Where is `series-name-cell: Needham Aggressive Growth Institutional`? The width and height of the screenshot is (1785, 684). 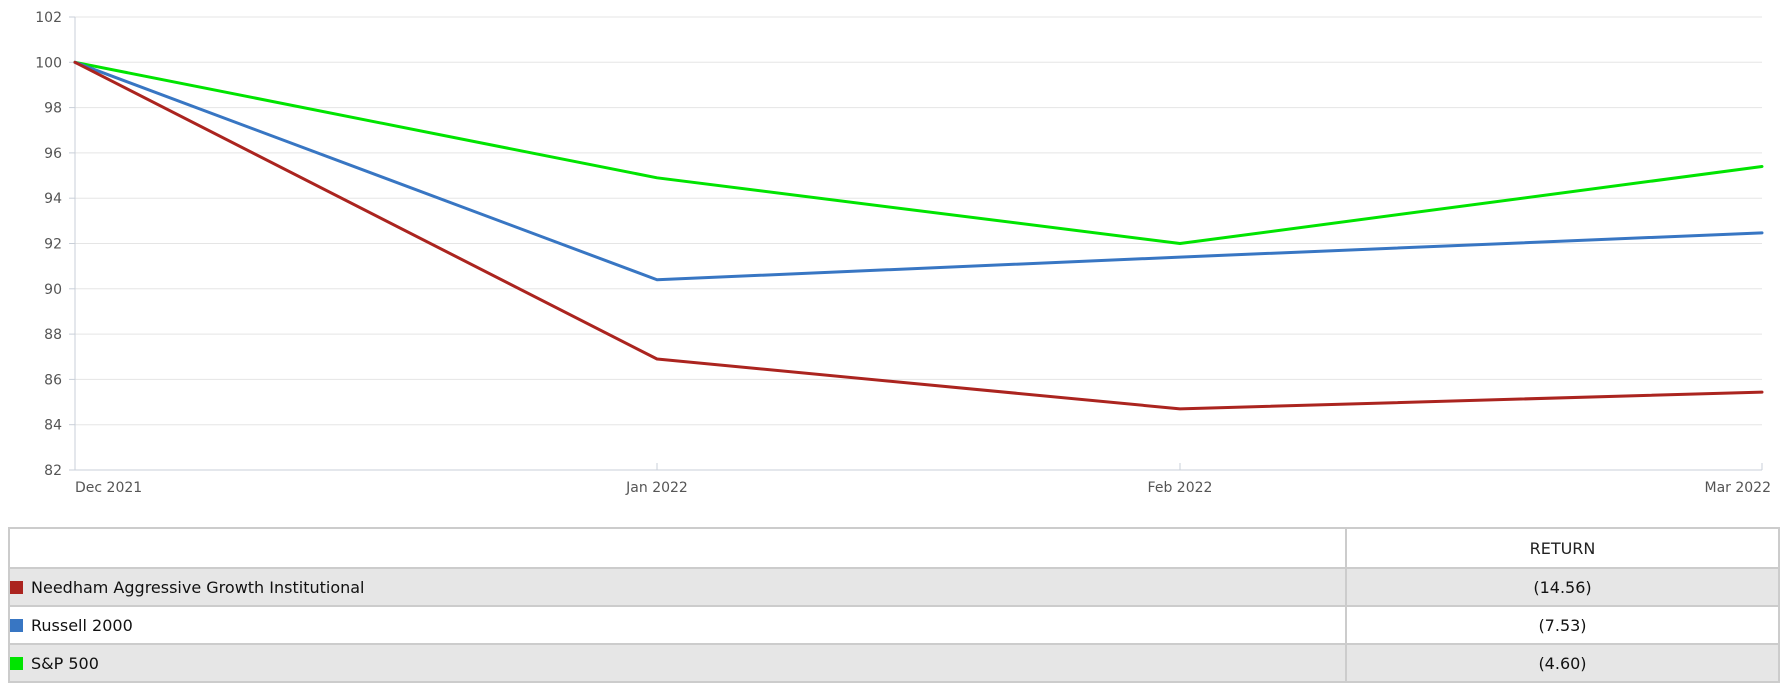
series-name-cell: Needham Aggressive Growth Institutional is located at coordinates (677, 587).